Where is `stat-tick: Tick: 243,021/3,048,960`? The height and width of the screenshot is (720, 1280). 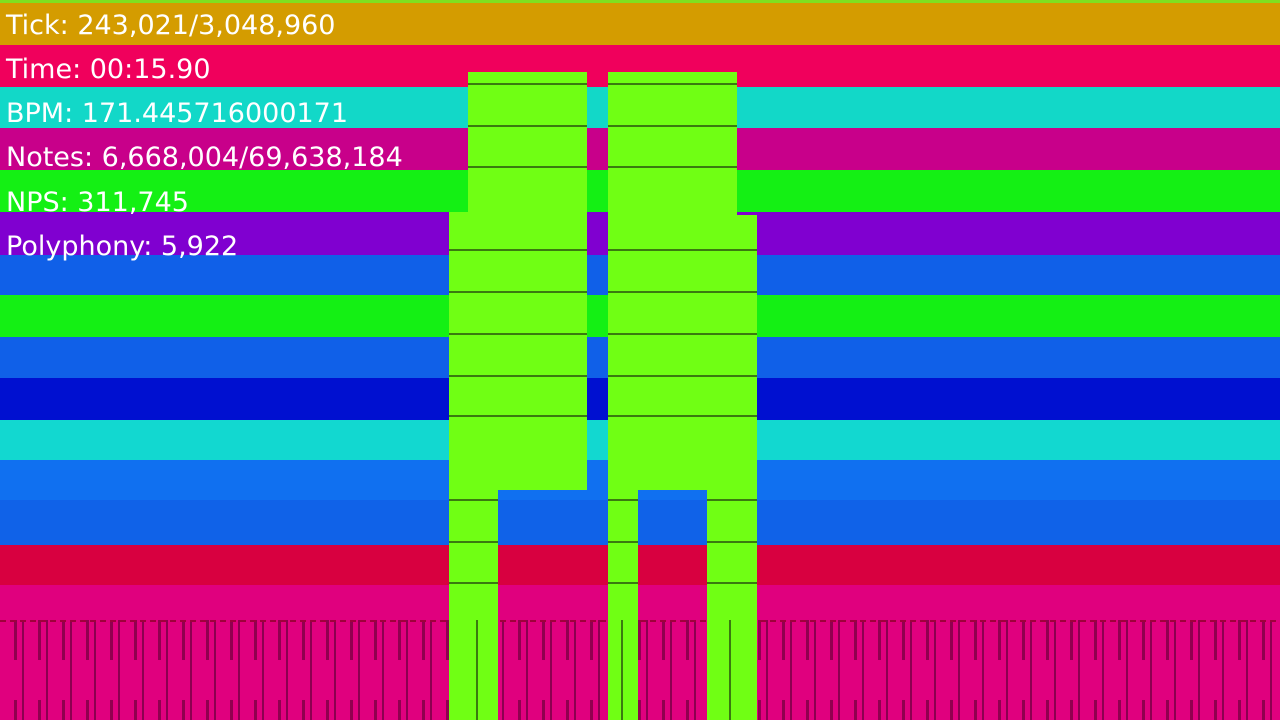 stat-tick: Tick: 243,021/3,048,960 is located at coordinates (170, 25).